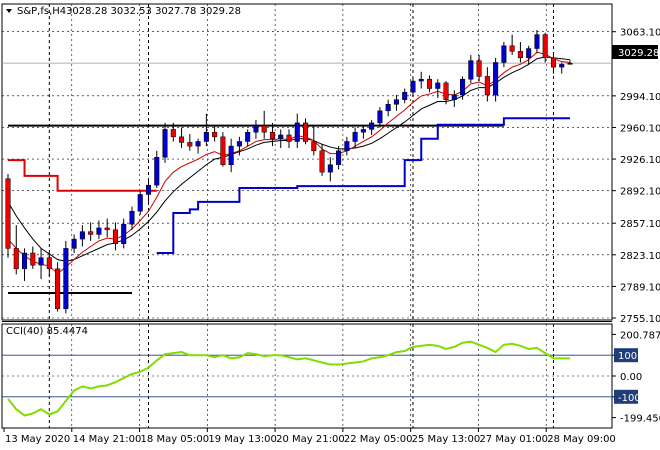 The height and width of the screenshot is (450, 660). I want to click on time-tick-label: 28 May 09:00, so click(581, 439).